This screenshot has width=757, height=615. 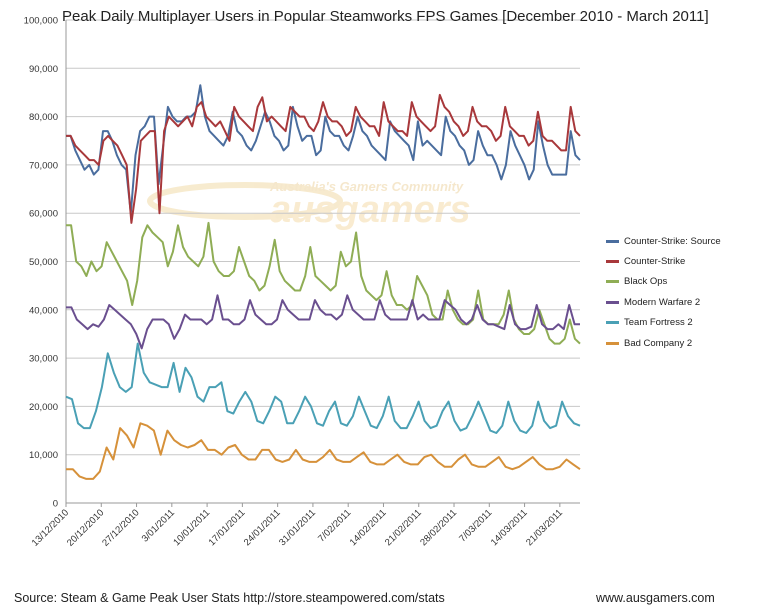 I want to click on legend-item: Team Fortress 2, so click(x=681, y=323).